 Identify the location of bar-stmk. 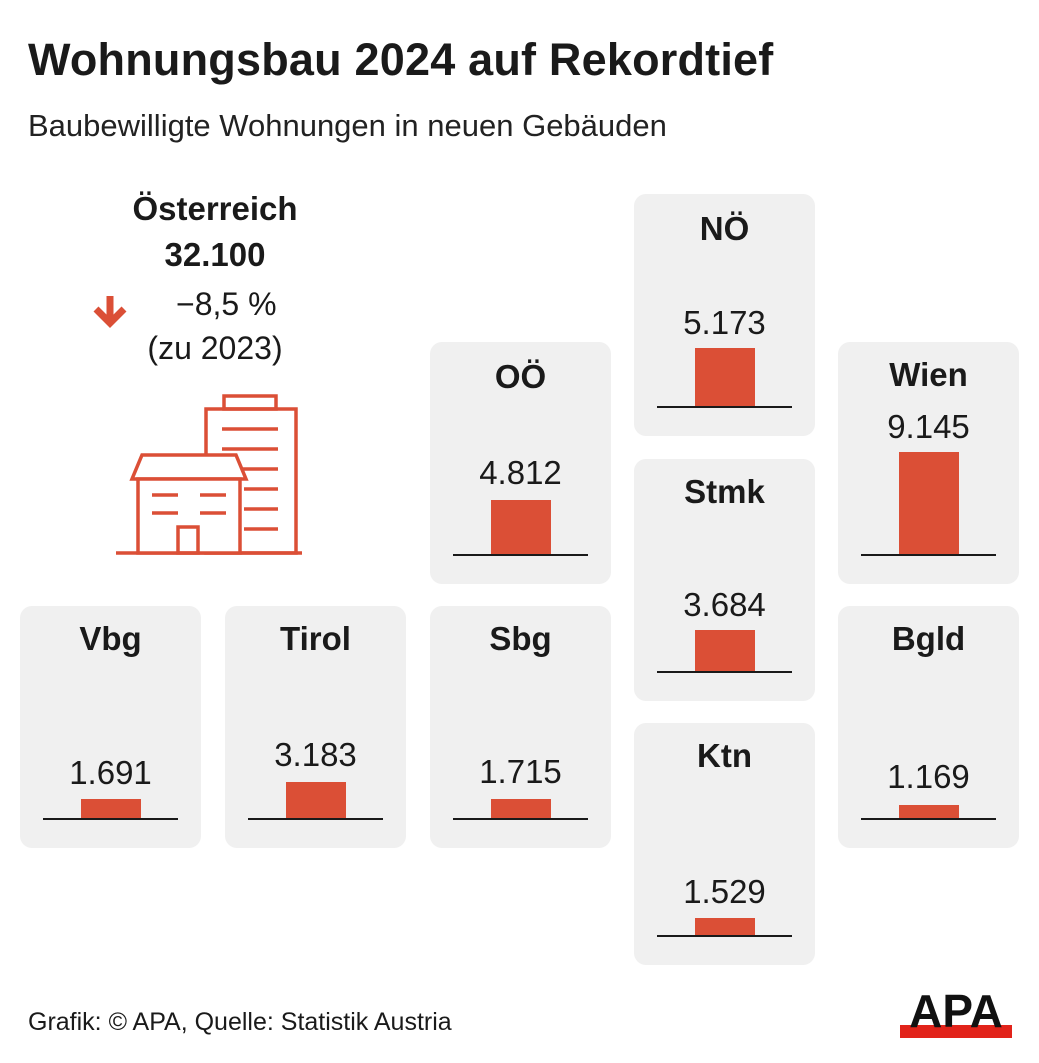
(725, 650).